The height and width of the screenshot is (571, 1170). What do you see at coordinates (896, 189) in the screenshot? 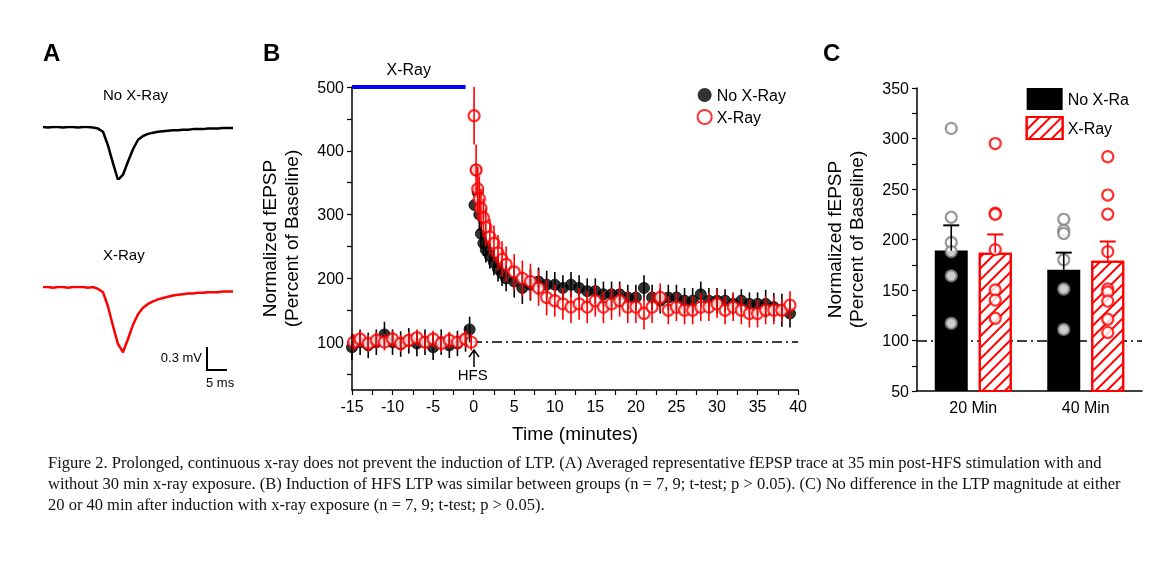
I see `y-tick-label: 250` at bounding box center [896, 189].